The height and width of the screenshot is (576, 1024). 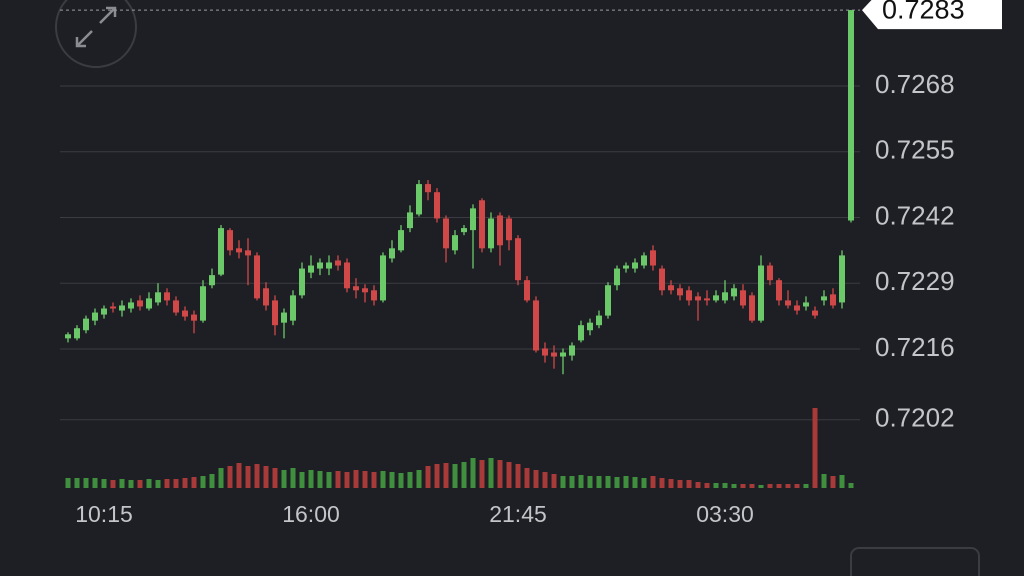 What do you see at coordinates (915, 347) in the screenshot?
I see `y-tick-label: 0.7216` at bounding box center [915, 347].